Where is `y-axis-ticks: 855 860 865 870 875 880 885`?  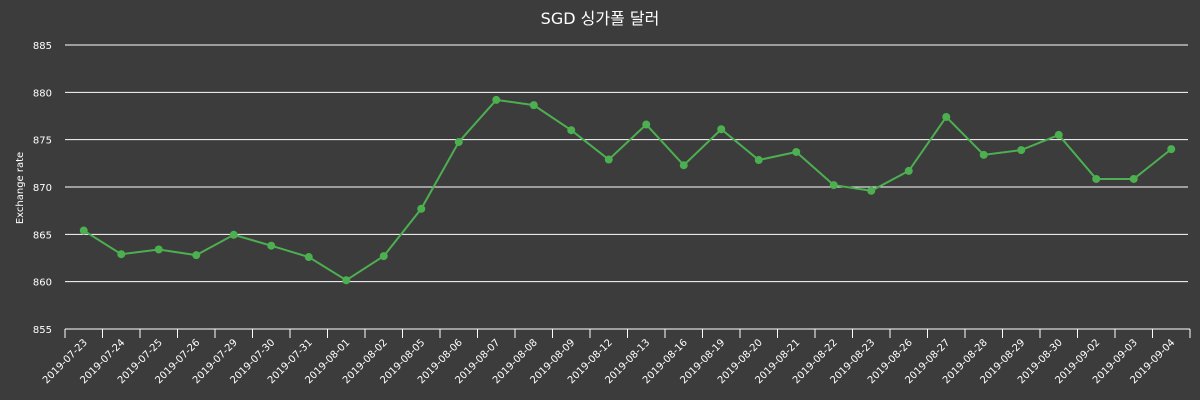
y-axis-ticks: 855 860 865 870 875 880 885 is located at coordinates (42, 188).